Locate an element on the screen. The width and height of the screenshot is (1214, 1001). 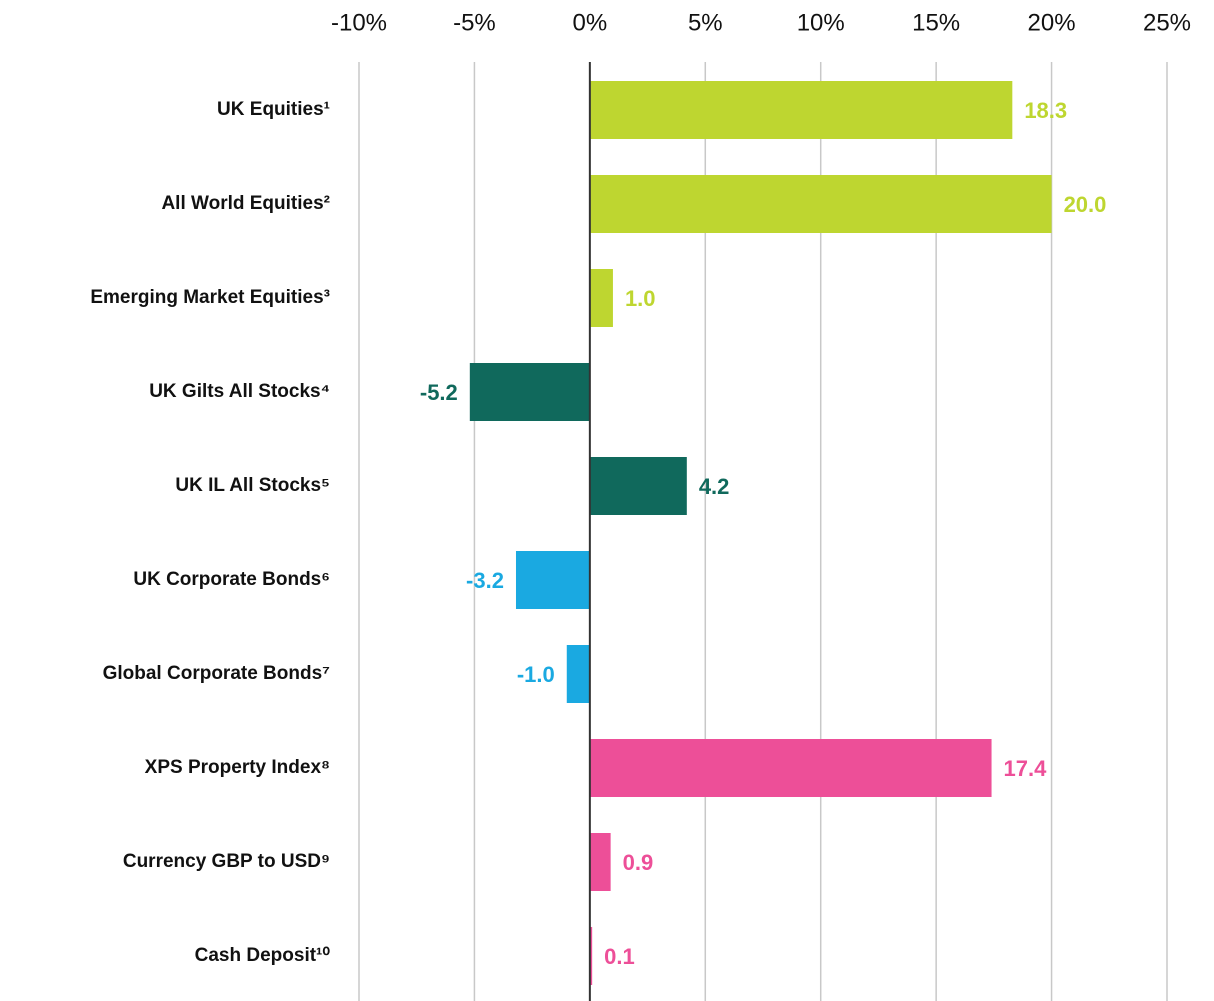
category-label: UK IL All Stocks⁵ is located at coordinates (252, 485).